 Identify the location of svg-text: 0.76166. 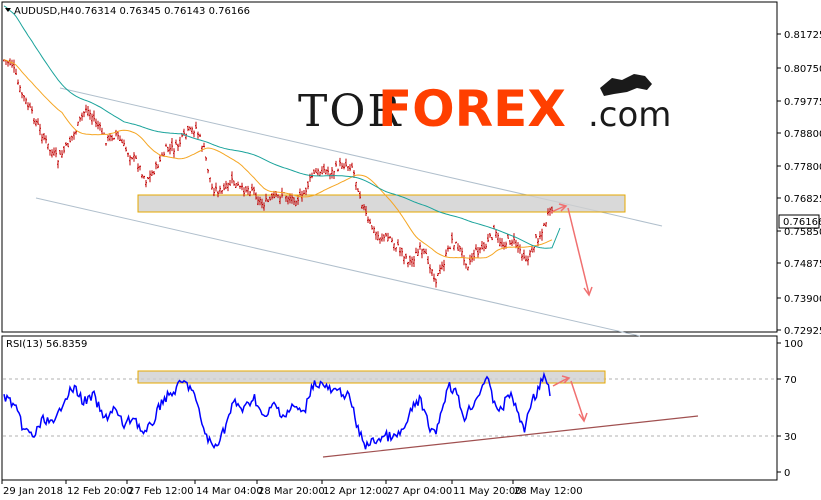
(802, 222).